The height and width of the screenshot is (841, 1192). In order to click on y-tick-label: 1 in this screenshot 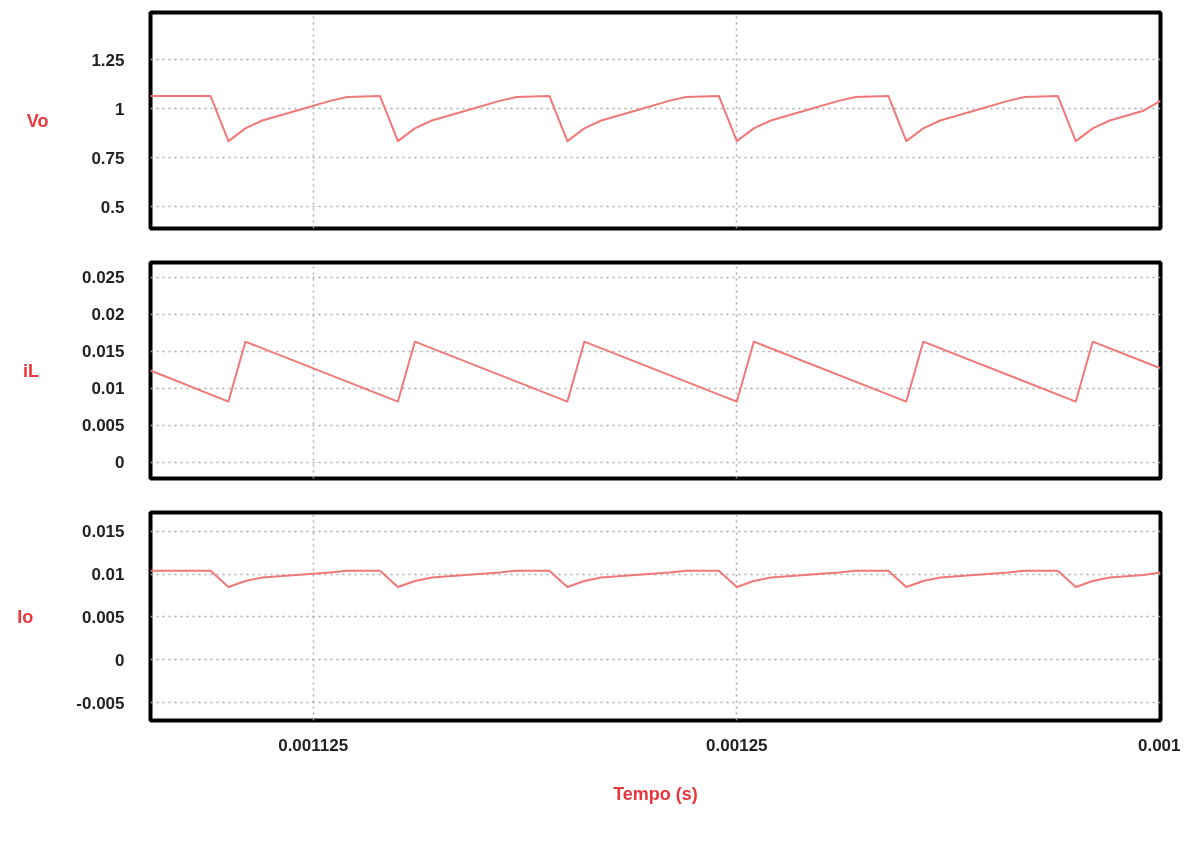, I will do `click(120, 109)`.